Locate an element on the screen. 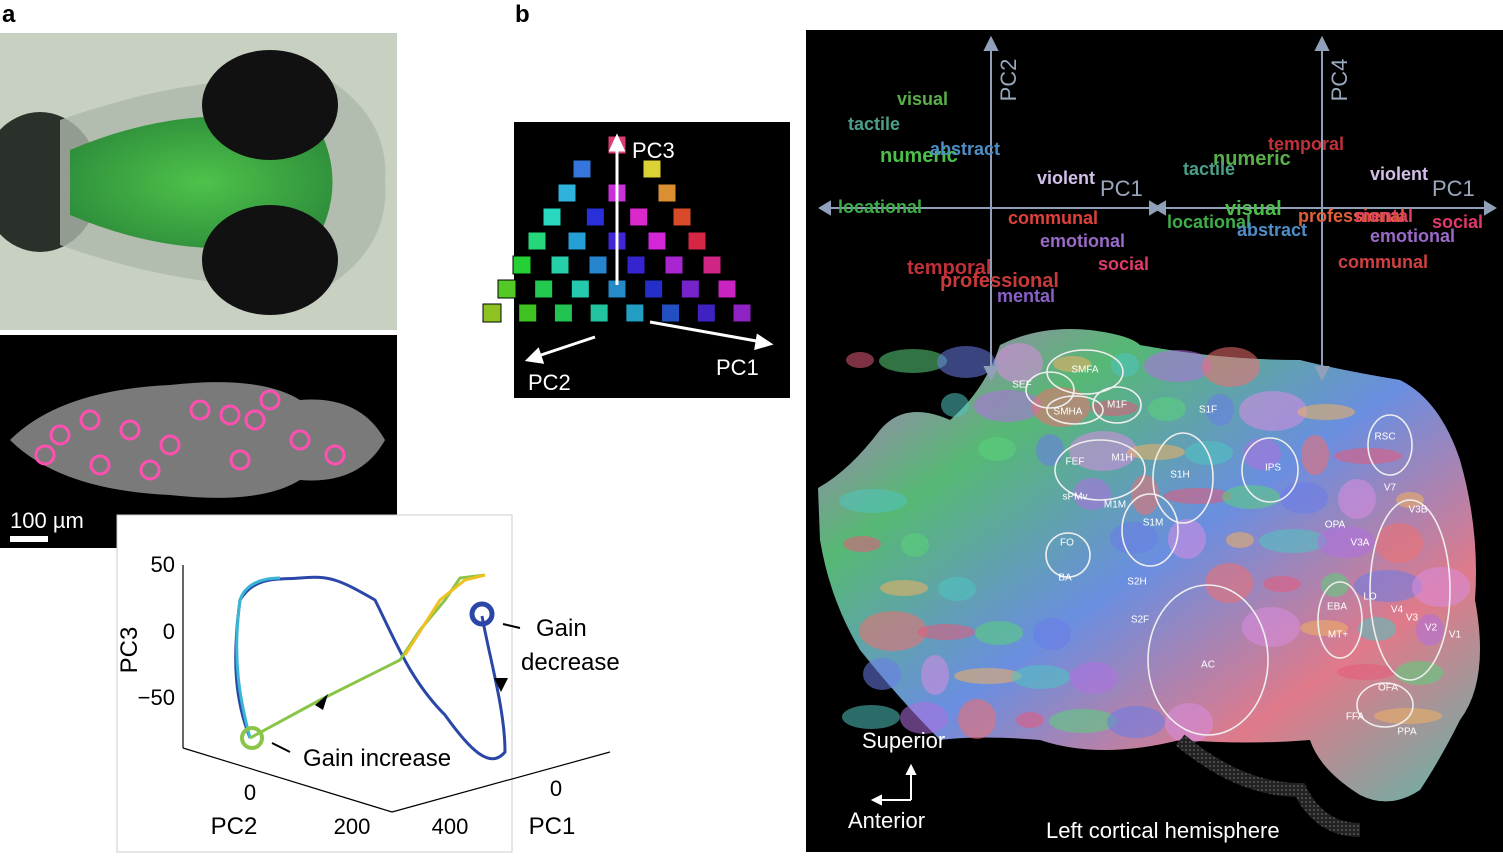  region-label: AC is located at coordinates (1208, 665).